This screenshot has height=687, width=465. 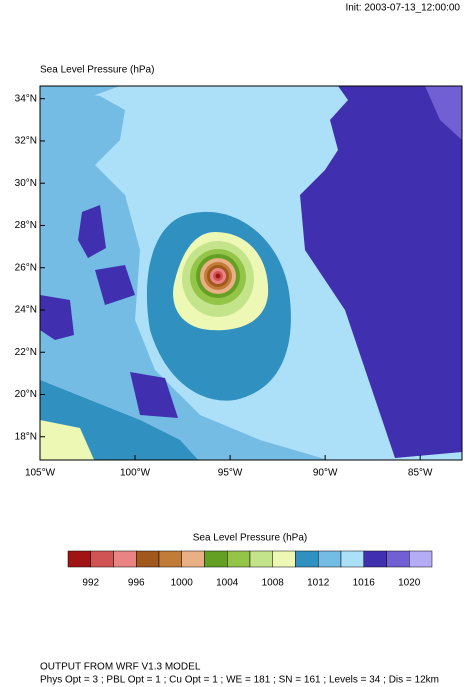 I want to click on colorbar-label: 1004, so click(x=227, y=583).